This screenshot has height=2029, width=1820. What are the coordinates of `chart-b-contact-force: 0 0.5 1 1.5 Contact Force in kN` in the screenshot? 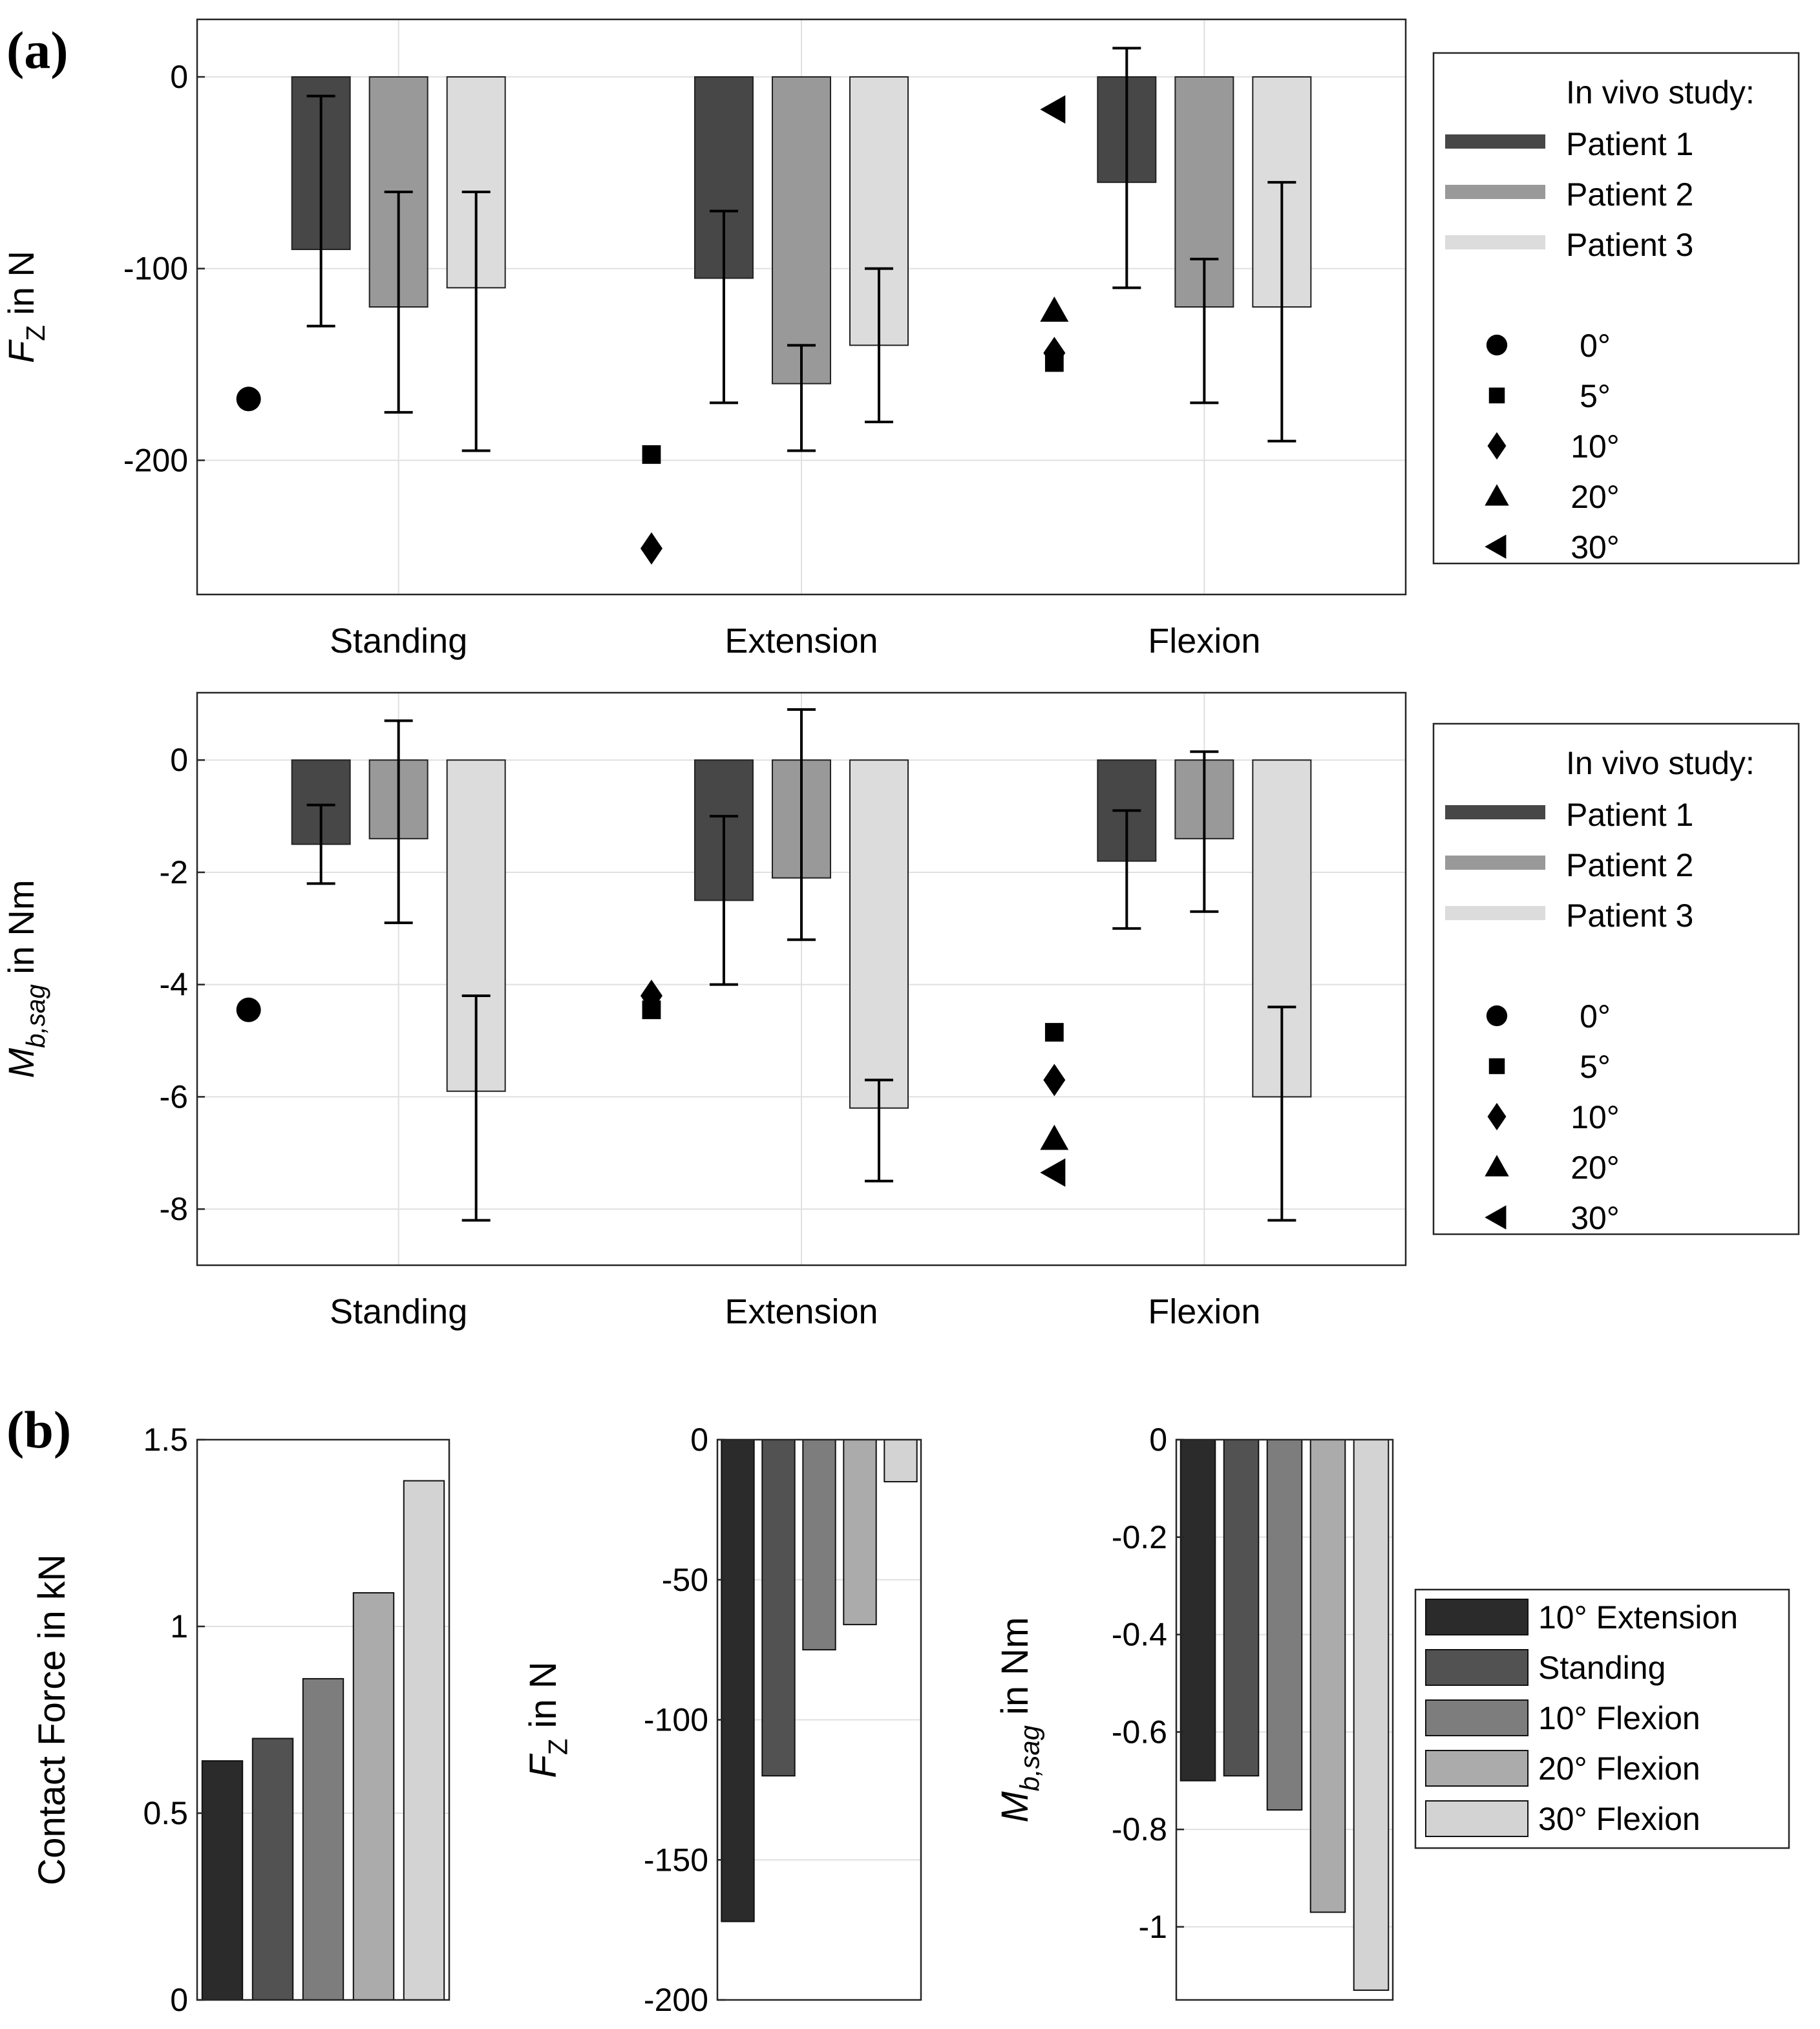 It's located at (240, 1720).